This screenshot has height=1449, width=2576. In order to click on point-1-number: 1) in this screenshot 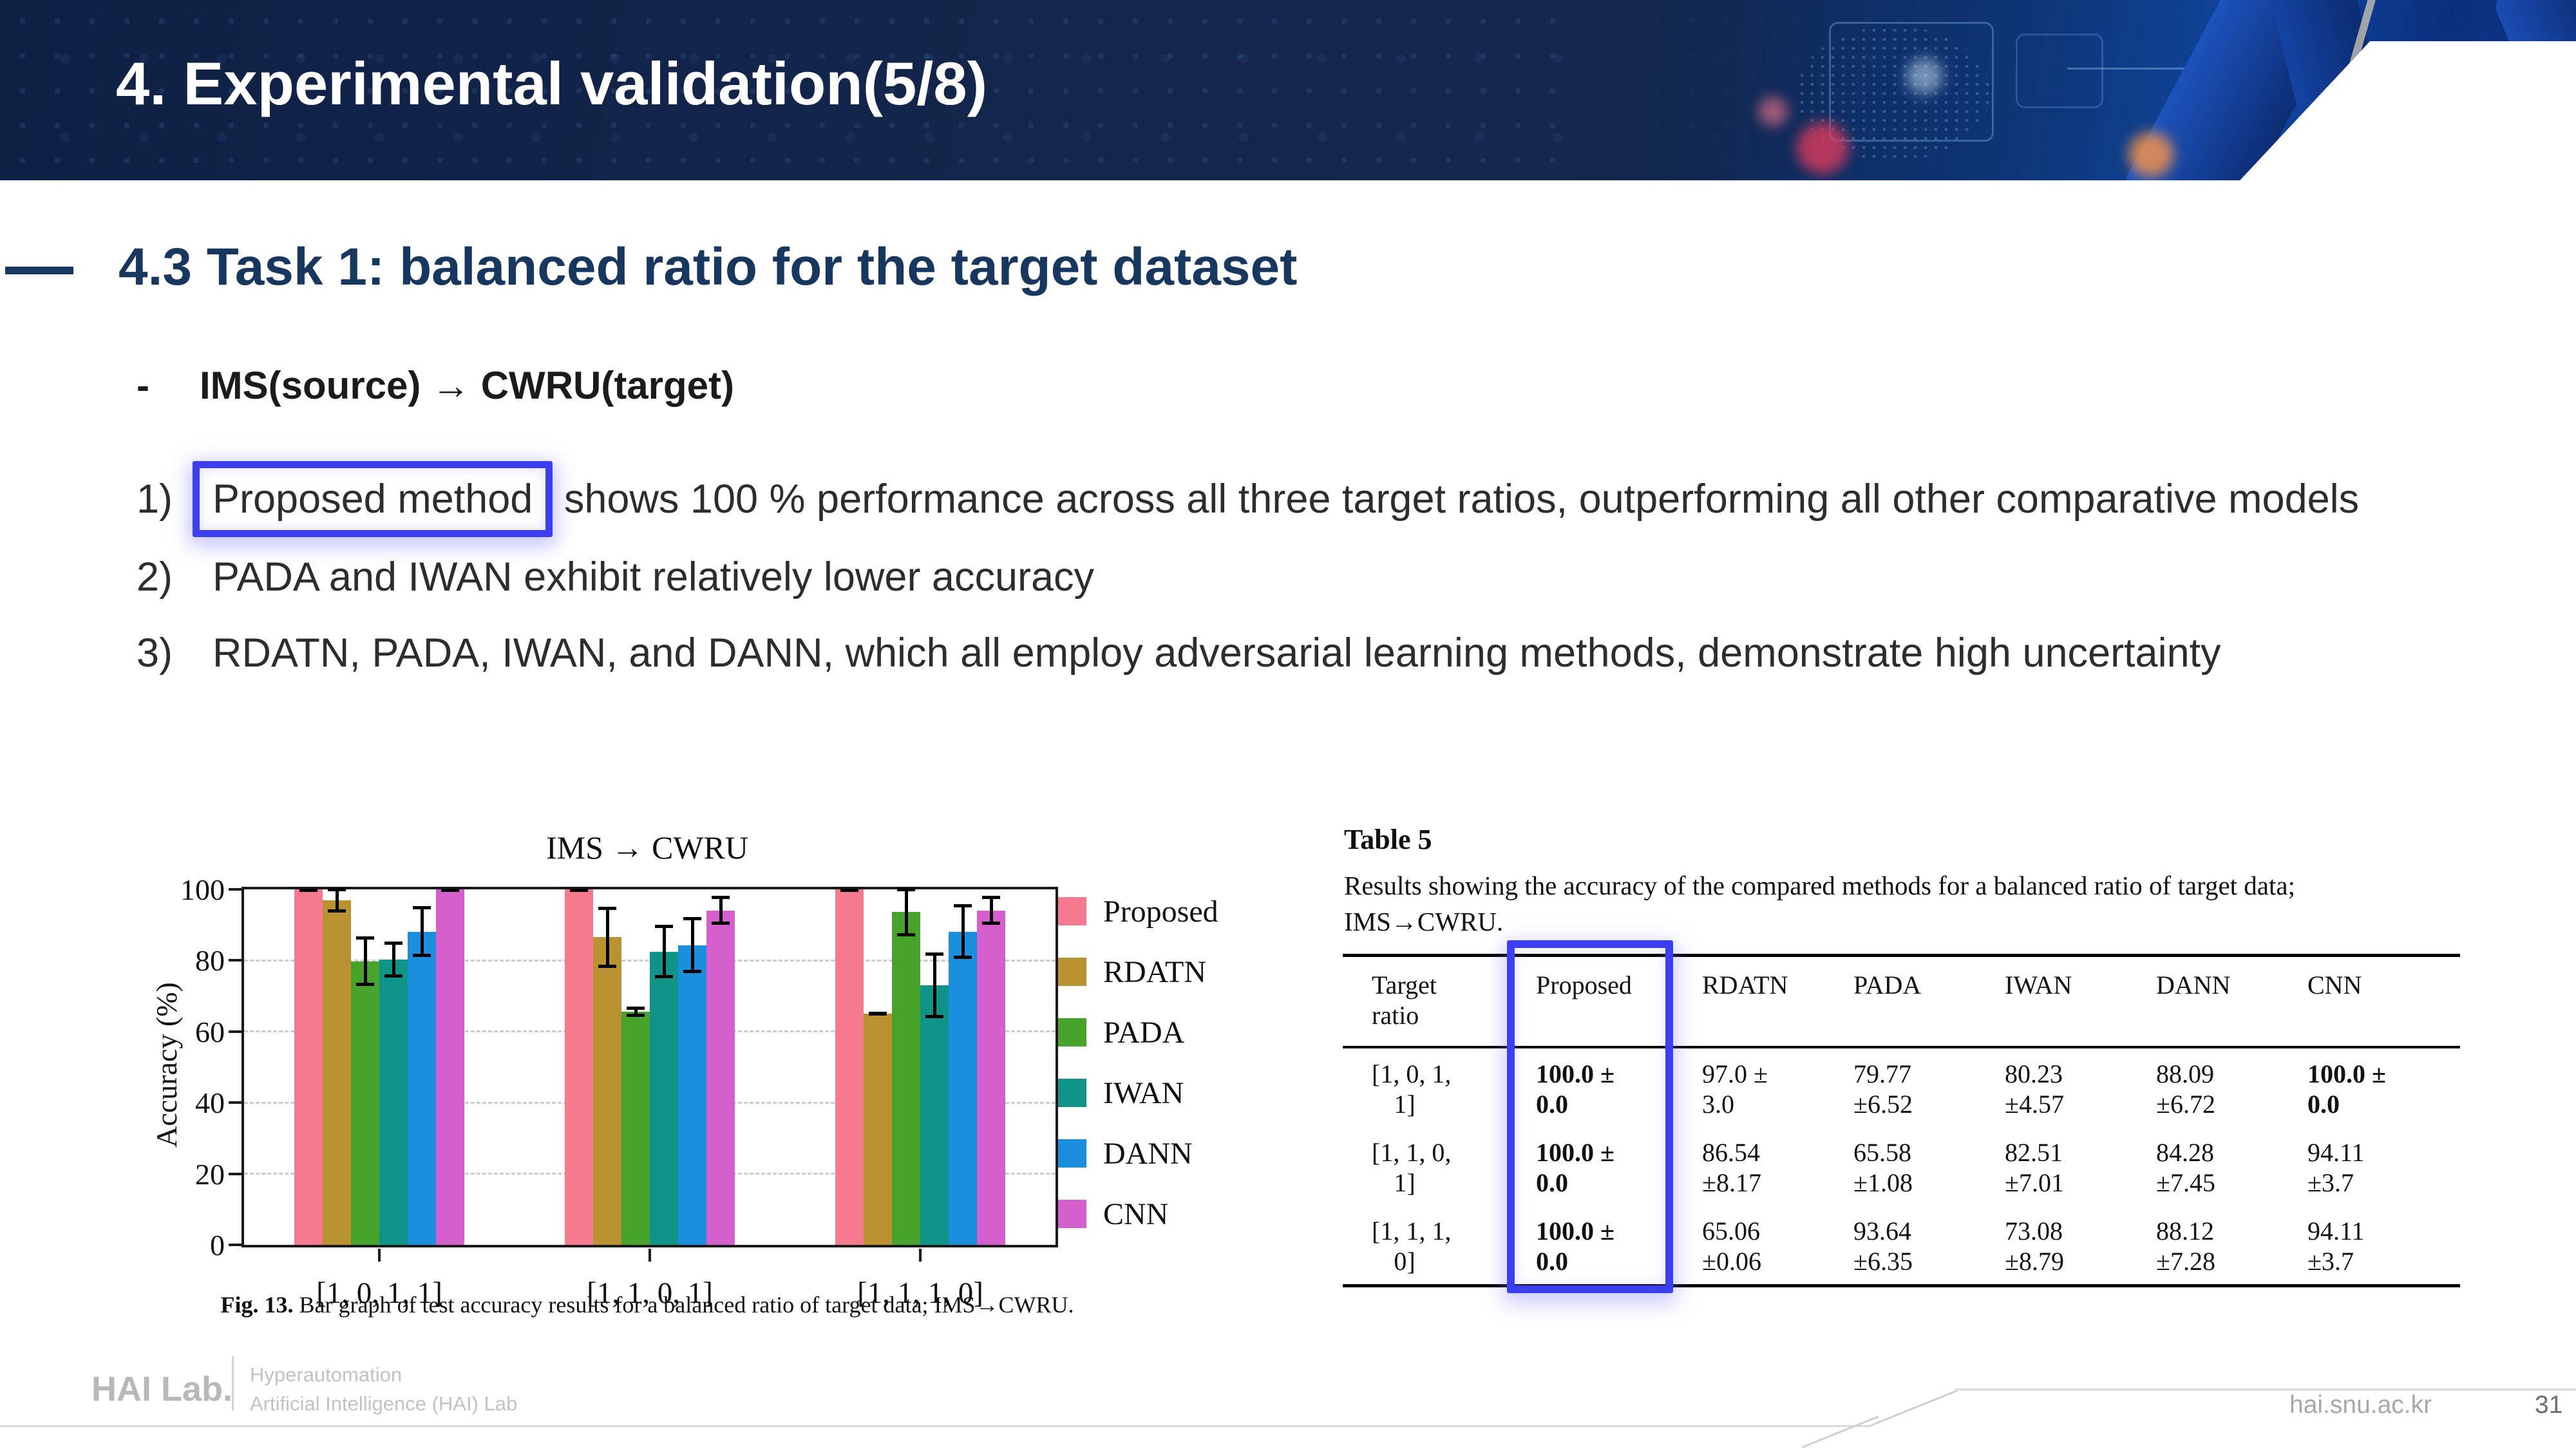, I will do `click(155, 499)`.